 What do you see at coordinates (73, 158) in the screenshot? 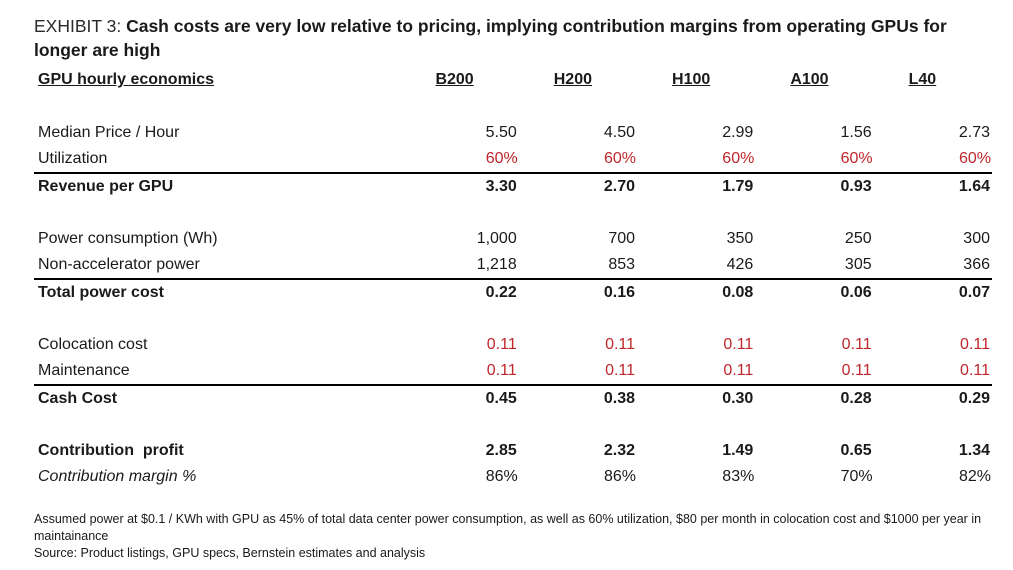
I see `row-label: Utilization` at bounding box center [73, 158].